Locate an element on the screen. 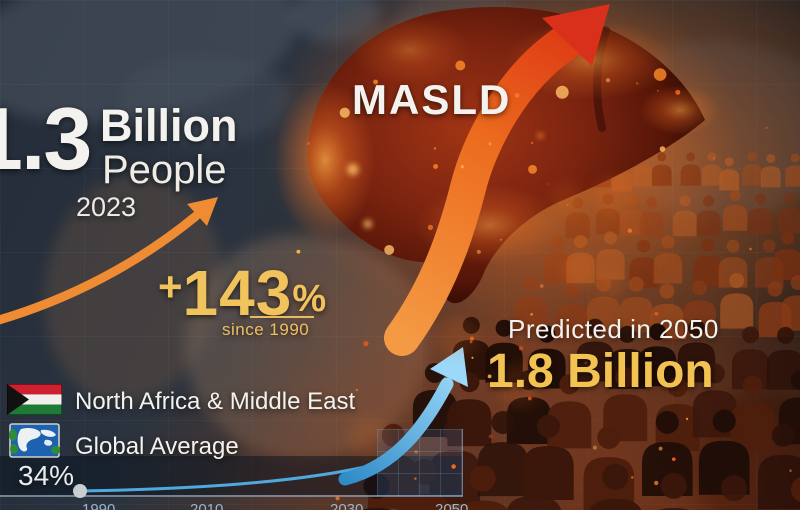 Image resolution: width=800 pixels, height=510 pixels. globe-icon is located at coordinates (34, 440).